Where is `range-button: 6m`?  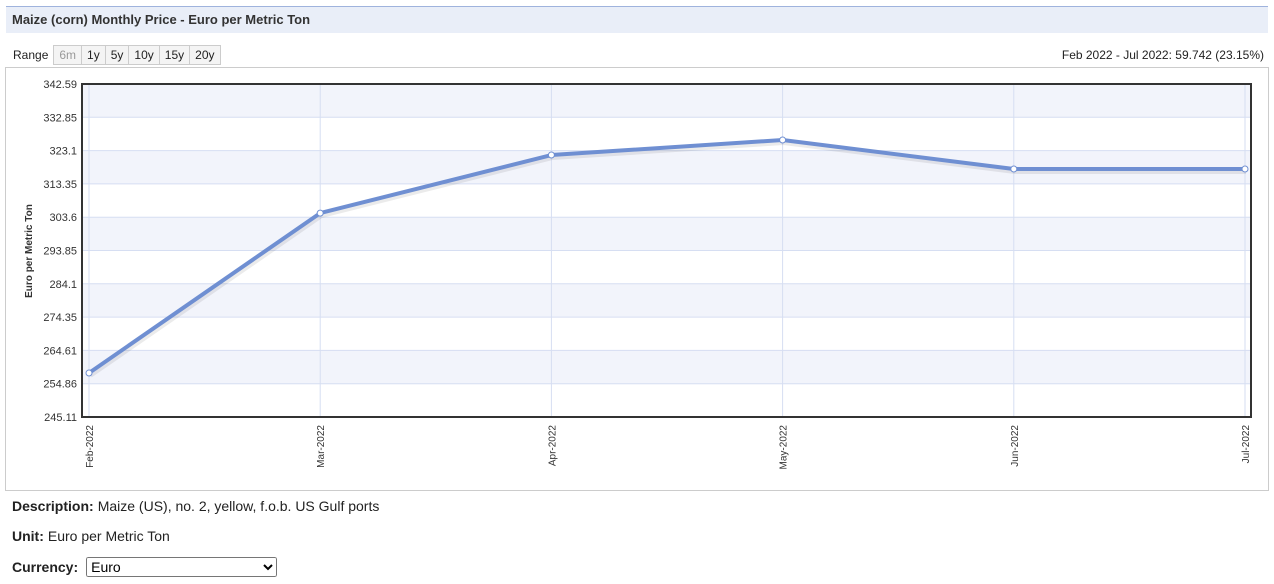 range-button: 6m is located at coordinates (68, 55).